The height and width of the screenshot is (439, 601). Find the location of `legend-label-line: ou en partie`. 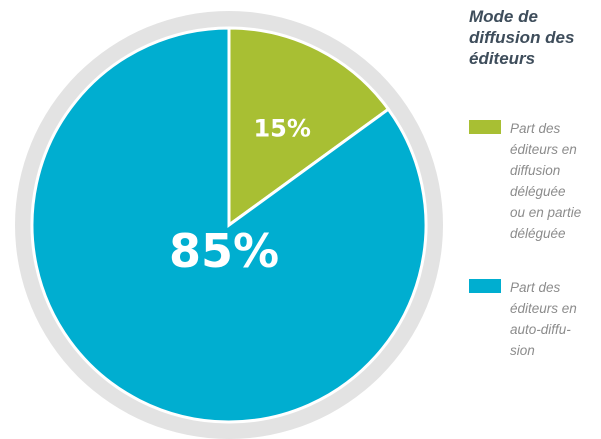

legend-label-line: ou en partie is located at coordinates (546, 212).